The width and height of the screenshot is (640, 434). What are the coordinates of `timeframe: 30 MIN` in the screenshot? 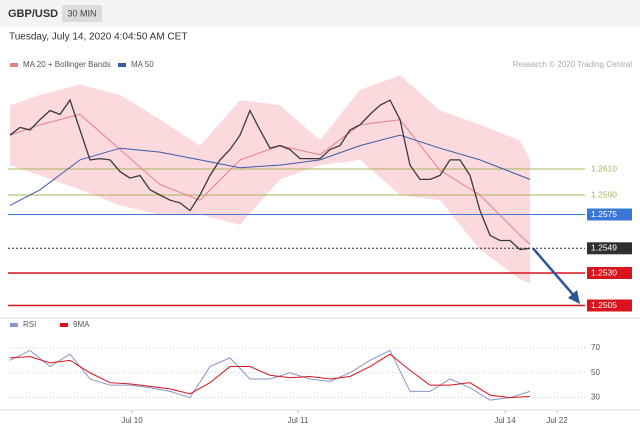 It's located at (81, 13).